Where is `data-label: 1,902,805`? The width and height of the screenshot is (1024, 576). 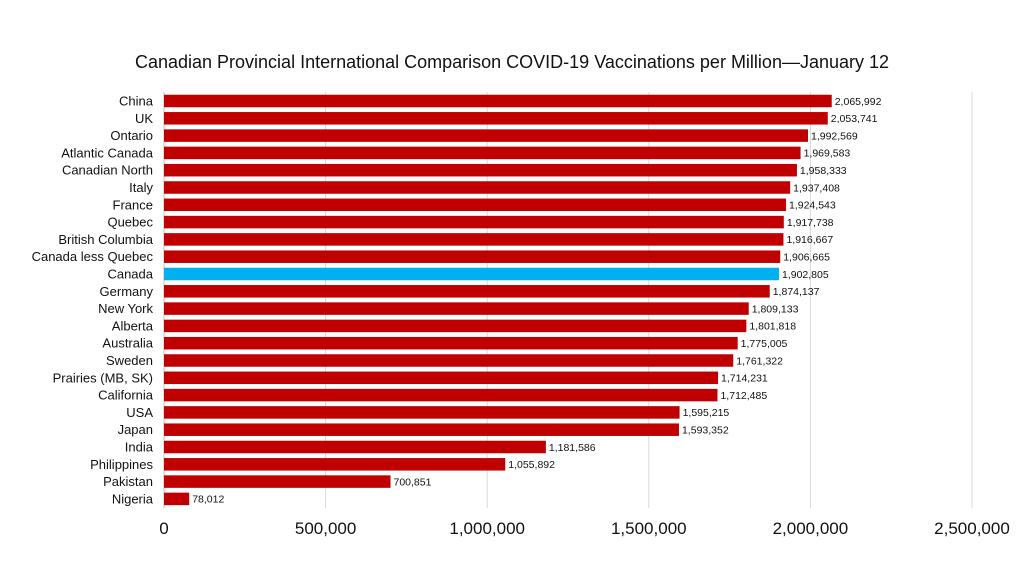
data-label: 1,902,805 is located at coordinates (805, 275).